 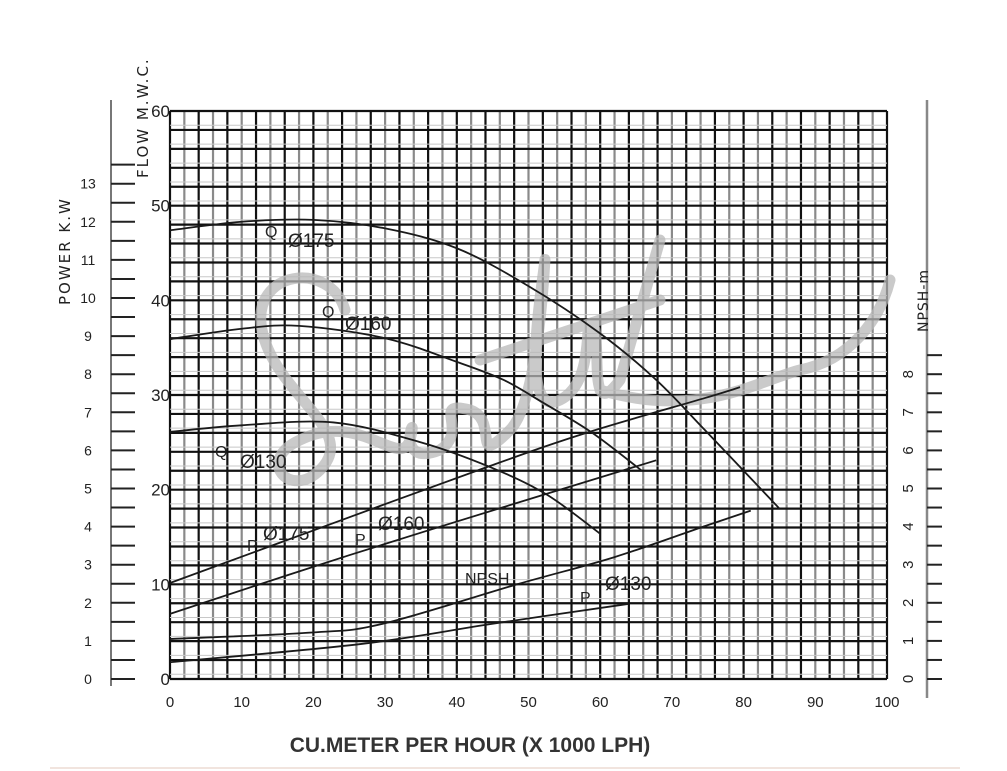 What do you see at coordinates (743, 702) in the screenshot?
I see `x-tick-label: 80` at bounding box center [743, 702].